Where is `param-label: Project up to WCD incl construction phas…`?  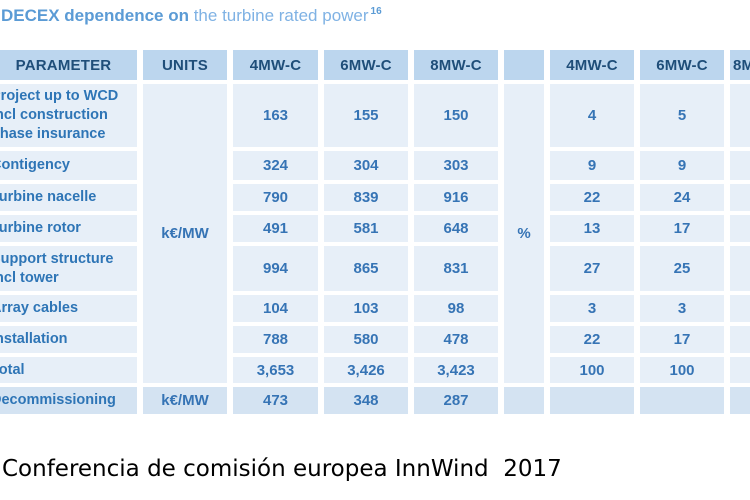 param-label: Project up to WCD incl construction phas… is located at coordinates (68, 115).